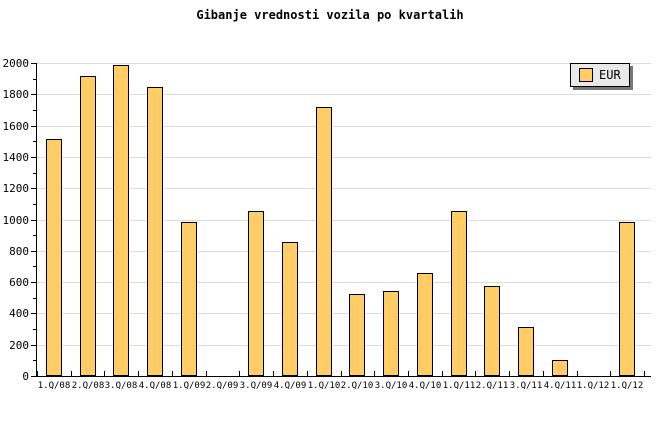  I want to click on y-tick-label: 1800, so click(16, 95).